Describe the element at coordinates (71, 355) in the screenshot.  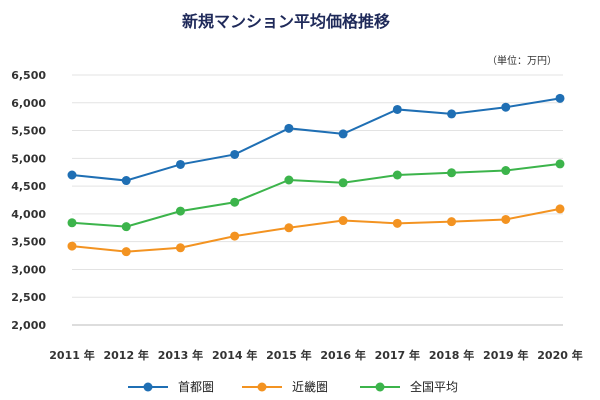
I see `x-tick-label: 2011 年` at that location.